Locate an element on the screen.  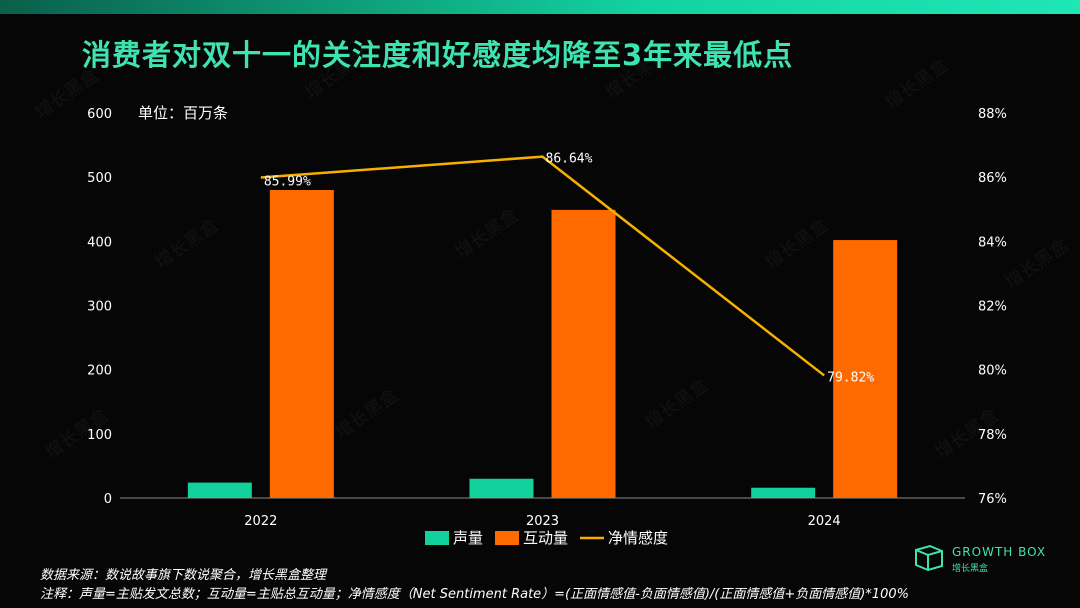
data-label: 79.82% is located at coordinates (850, 377).